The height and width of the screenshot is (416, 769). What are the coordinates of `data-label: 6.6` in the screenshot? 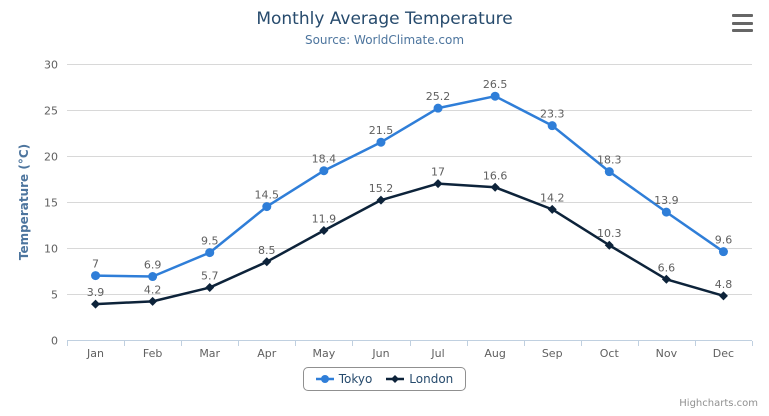 It's located at (667, 267).